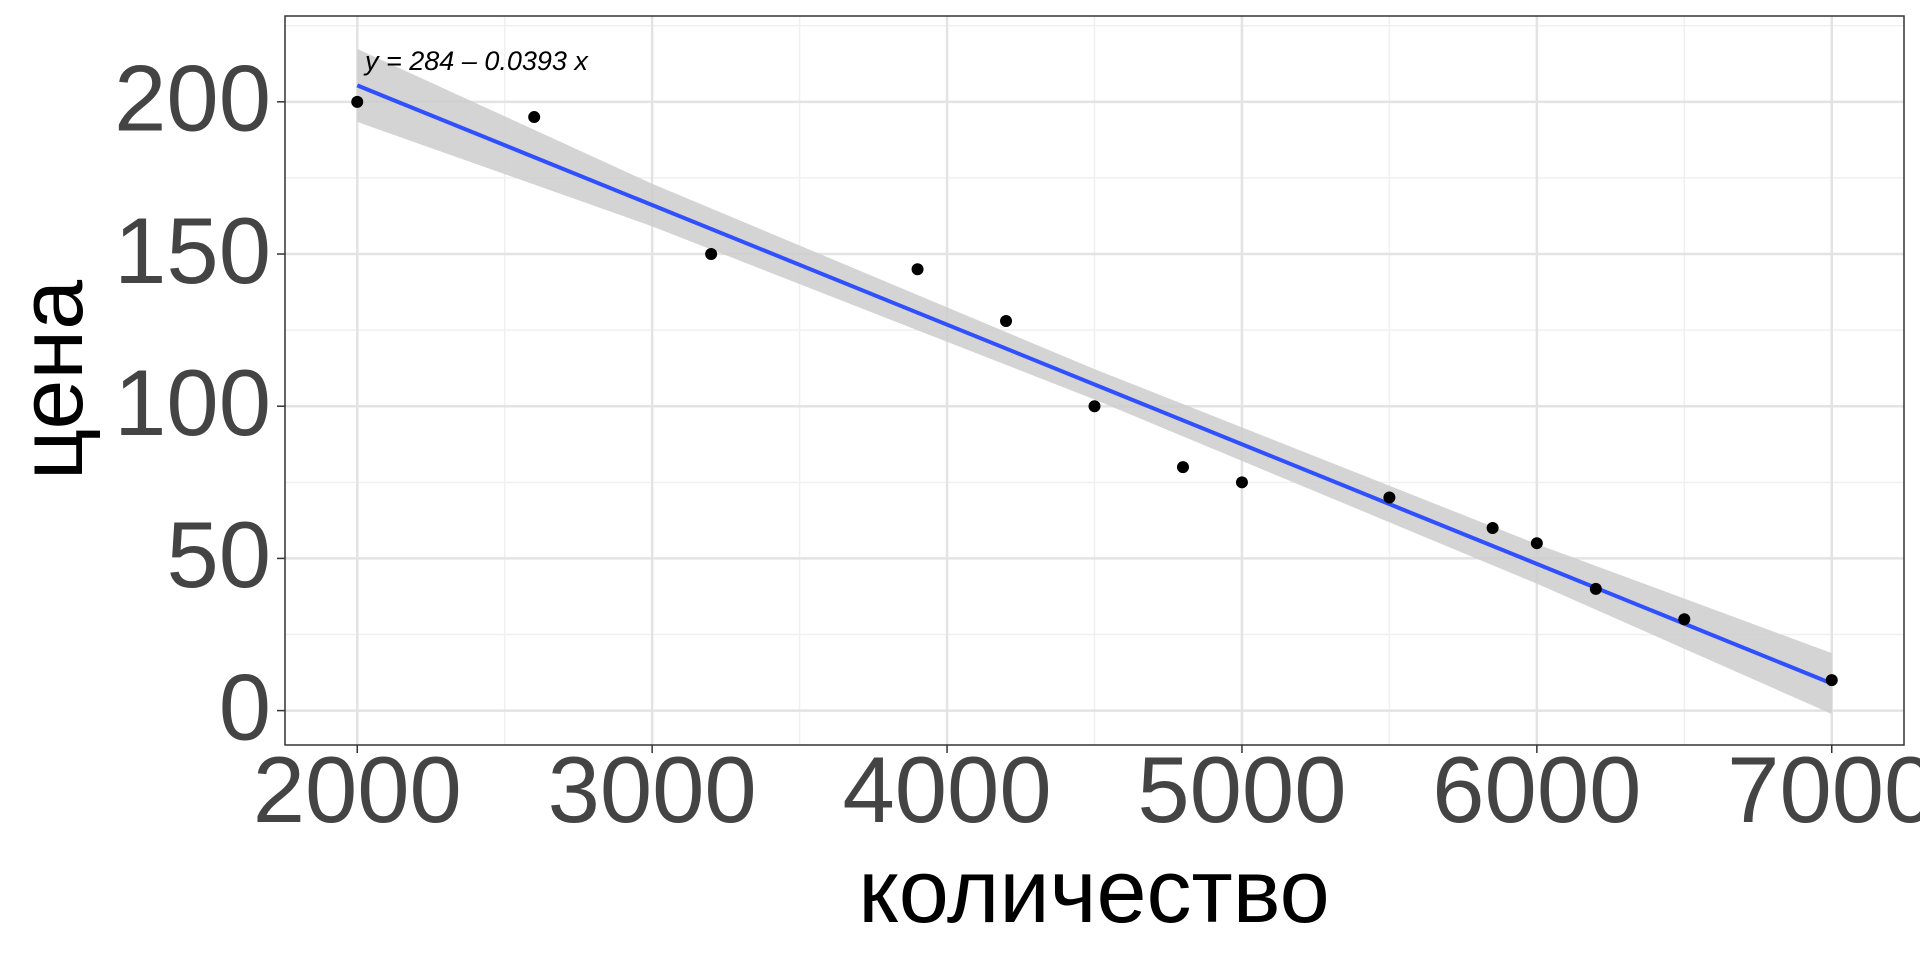 The height and width of the screenshot is (960, 1920). I want to click on y-tick-label: 100, so click(192, 402).